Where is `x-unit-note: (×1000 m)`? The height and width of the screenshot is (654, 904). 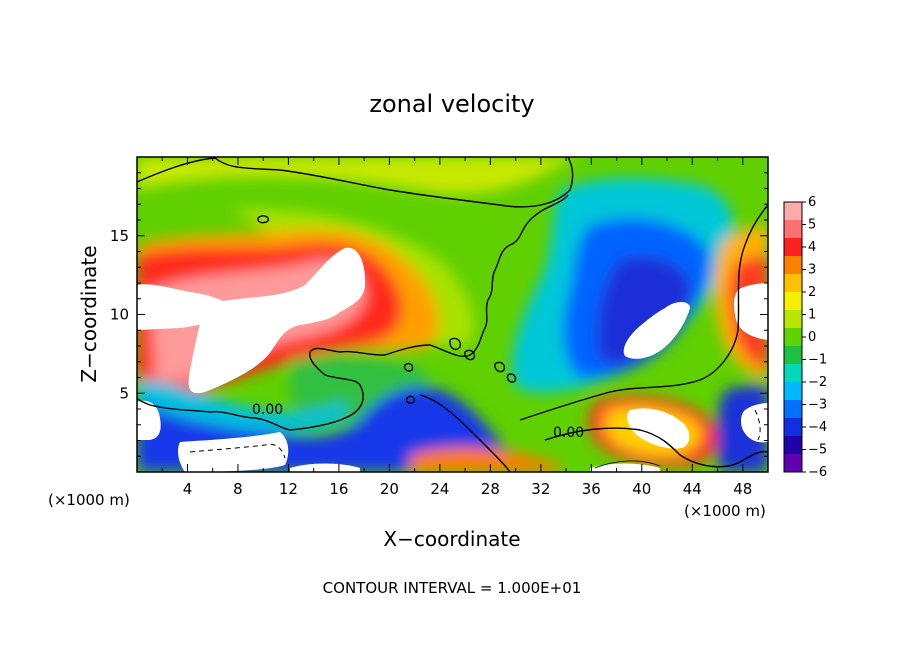 x-unit-note: (×1000 m) is located at coordinates (725, 511).